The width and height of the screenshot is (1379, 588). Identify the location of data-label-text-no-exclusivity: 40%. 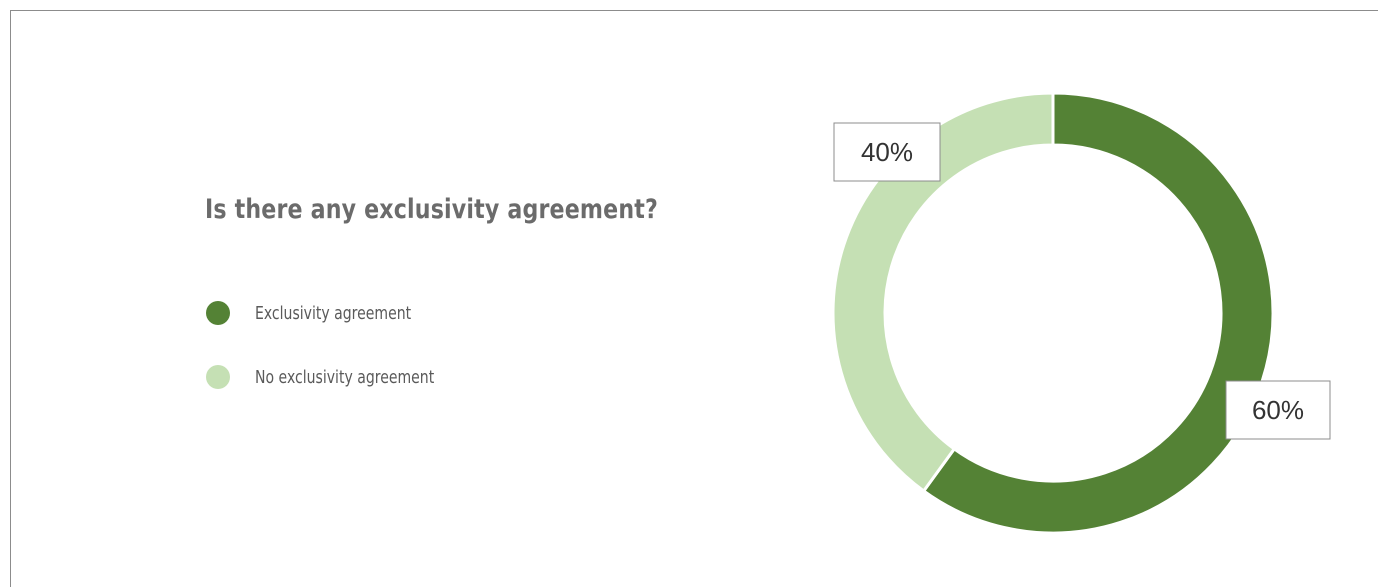
(887, 152).